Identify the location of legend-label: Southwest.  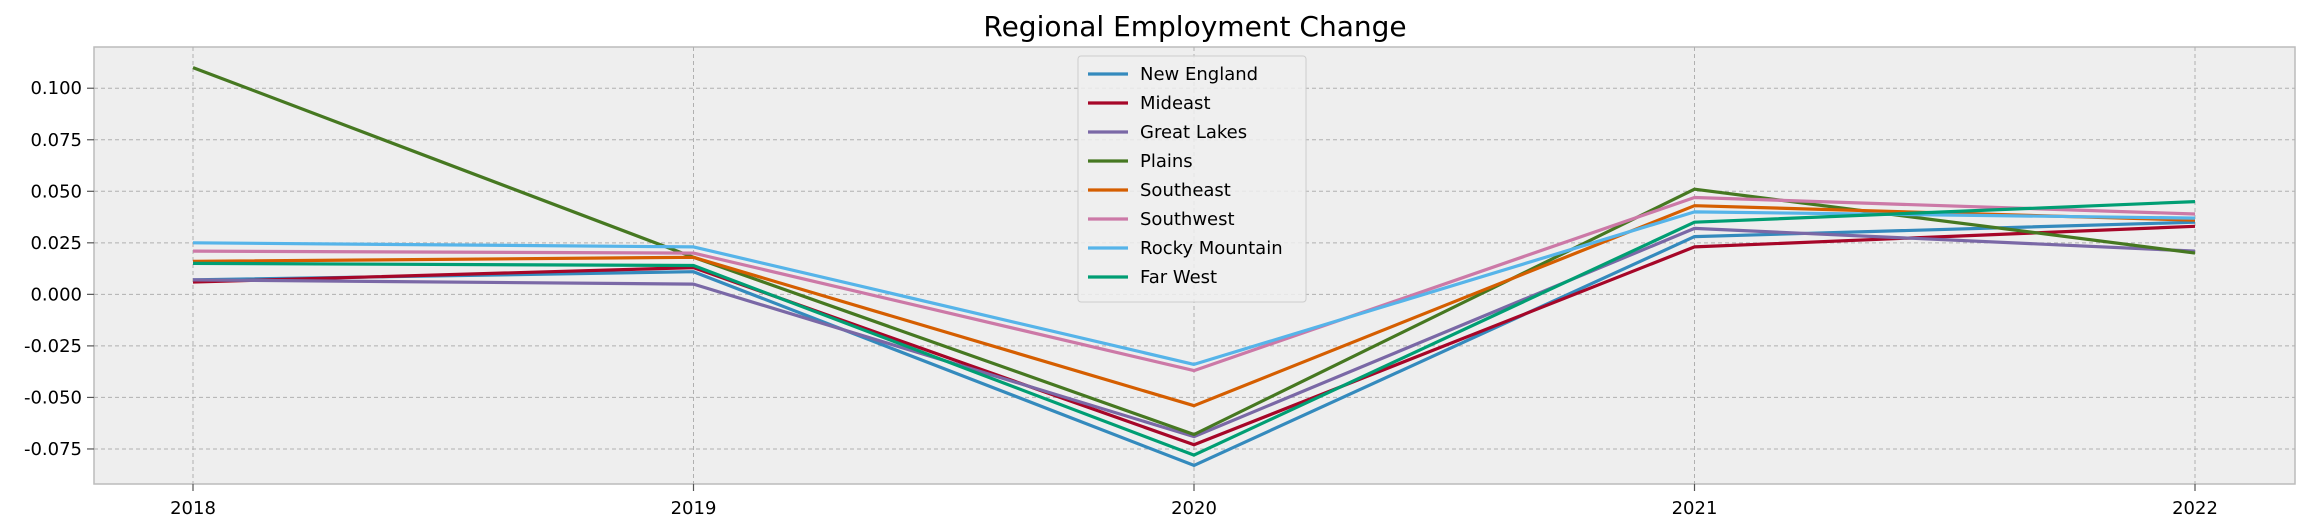
(1187, 219).